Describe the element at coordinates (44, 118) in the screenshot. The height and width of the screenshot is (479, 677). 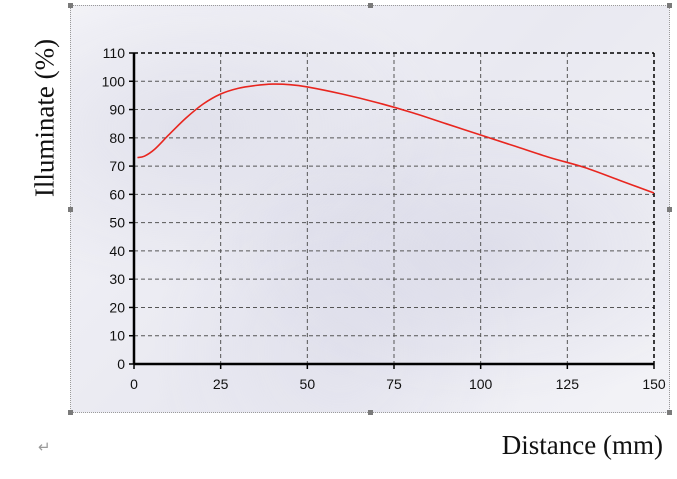
I see `y-axis-title: Illuminate (%)` at that location.